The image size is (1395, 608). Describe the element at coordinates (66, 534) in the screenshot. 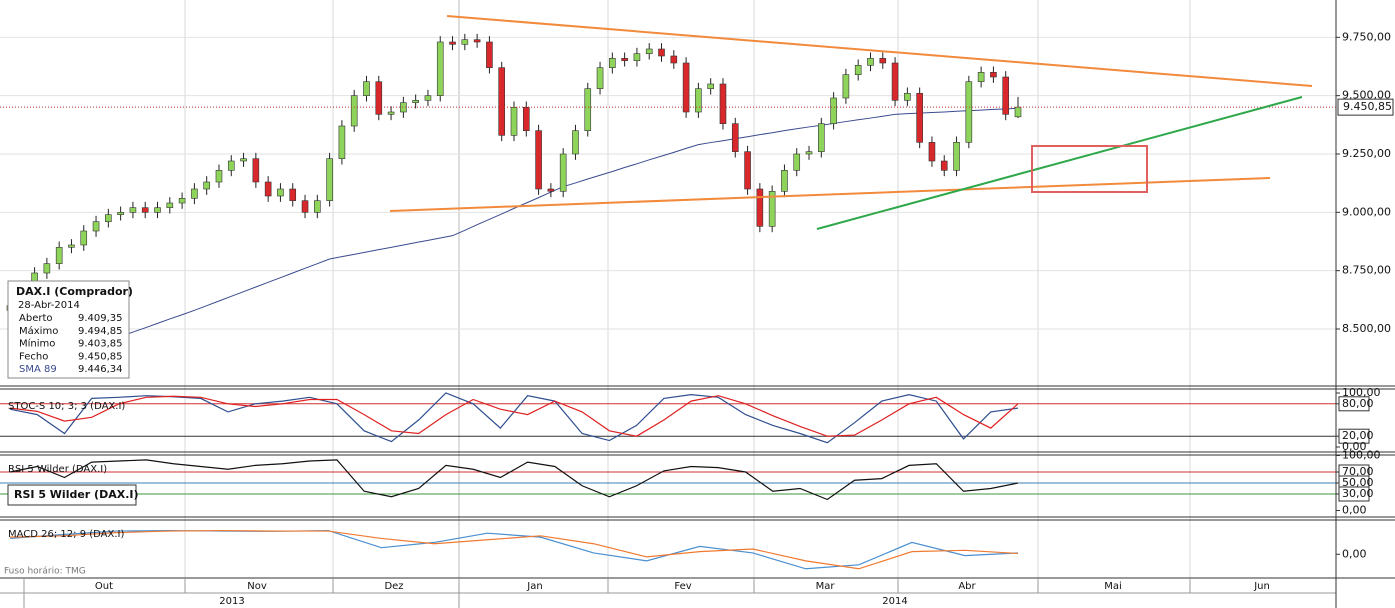

I see `macd-label: MACD 26; 12; 9 (DAX.I)` at that location.